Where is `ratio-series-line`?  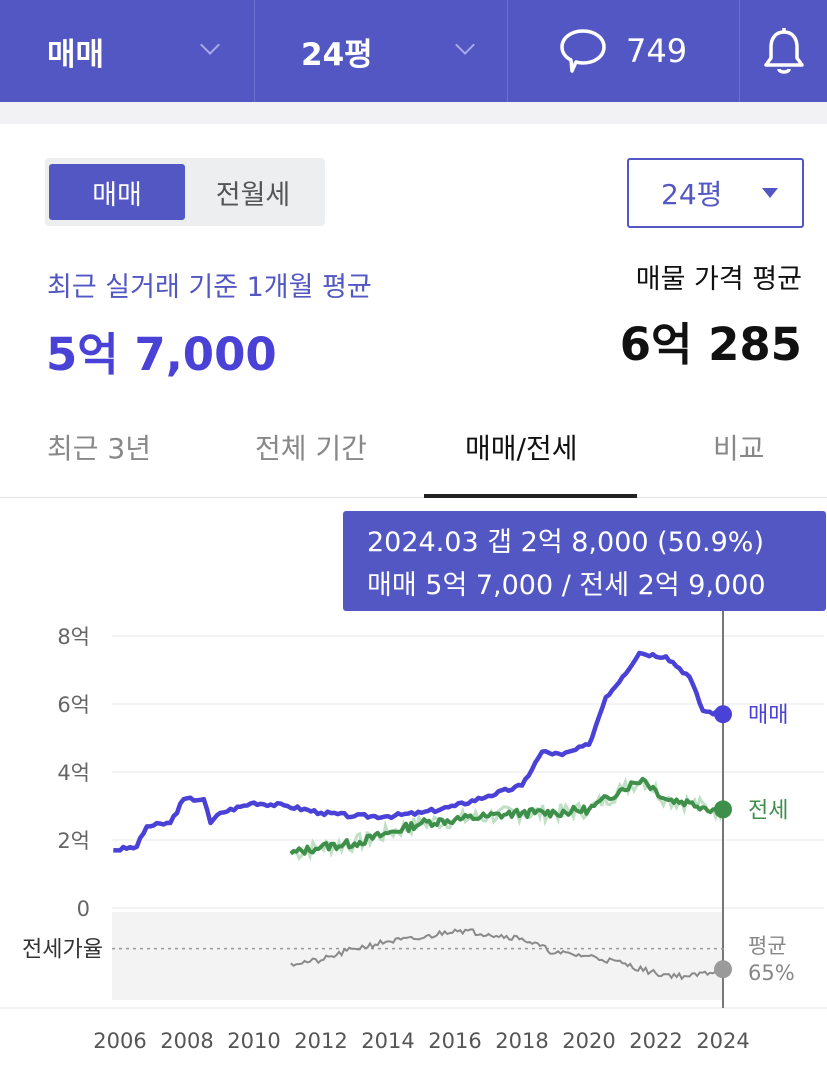 ratio-series-line is located at coordinates (507, 954).